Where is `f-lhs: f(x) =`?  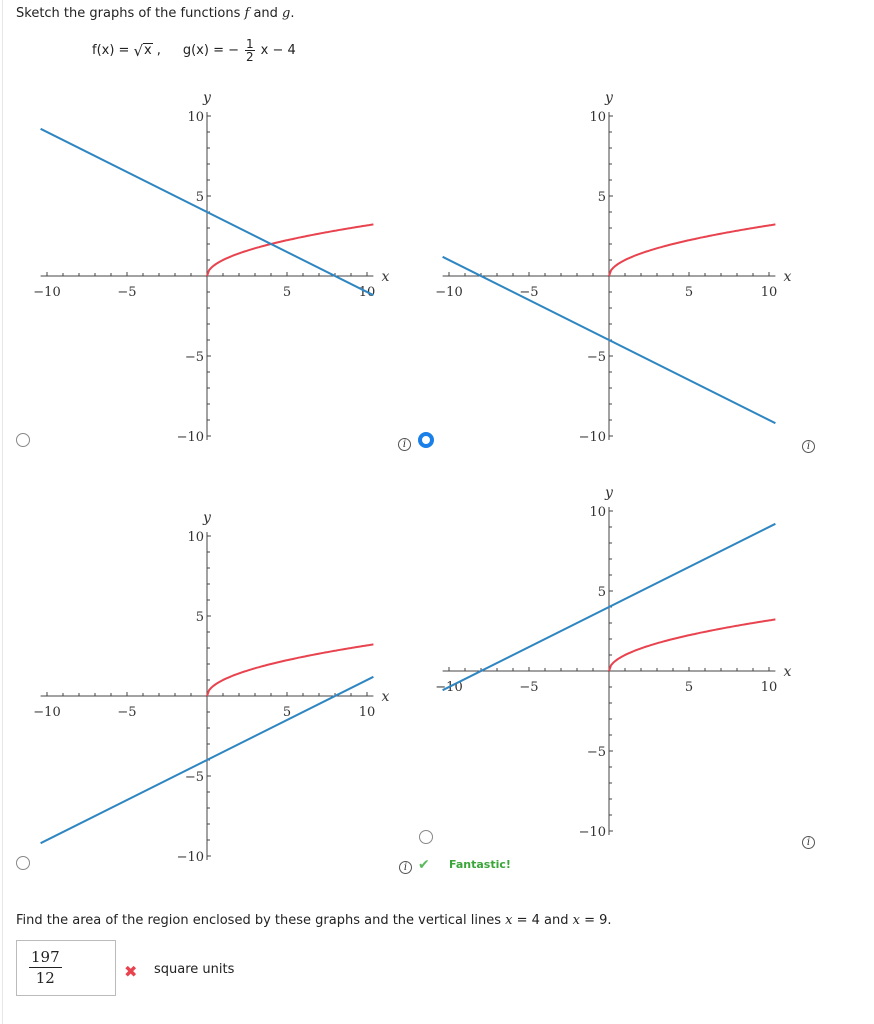
f-lhs: f(x) = is located at coordinates (111, 50).